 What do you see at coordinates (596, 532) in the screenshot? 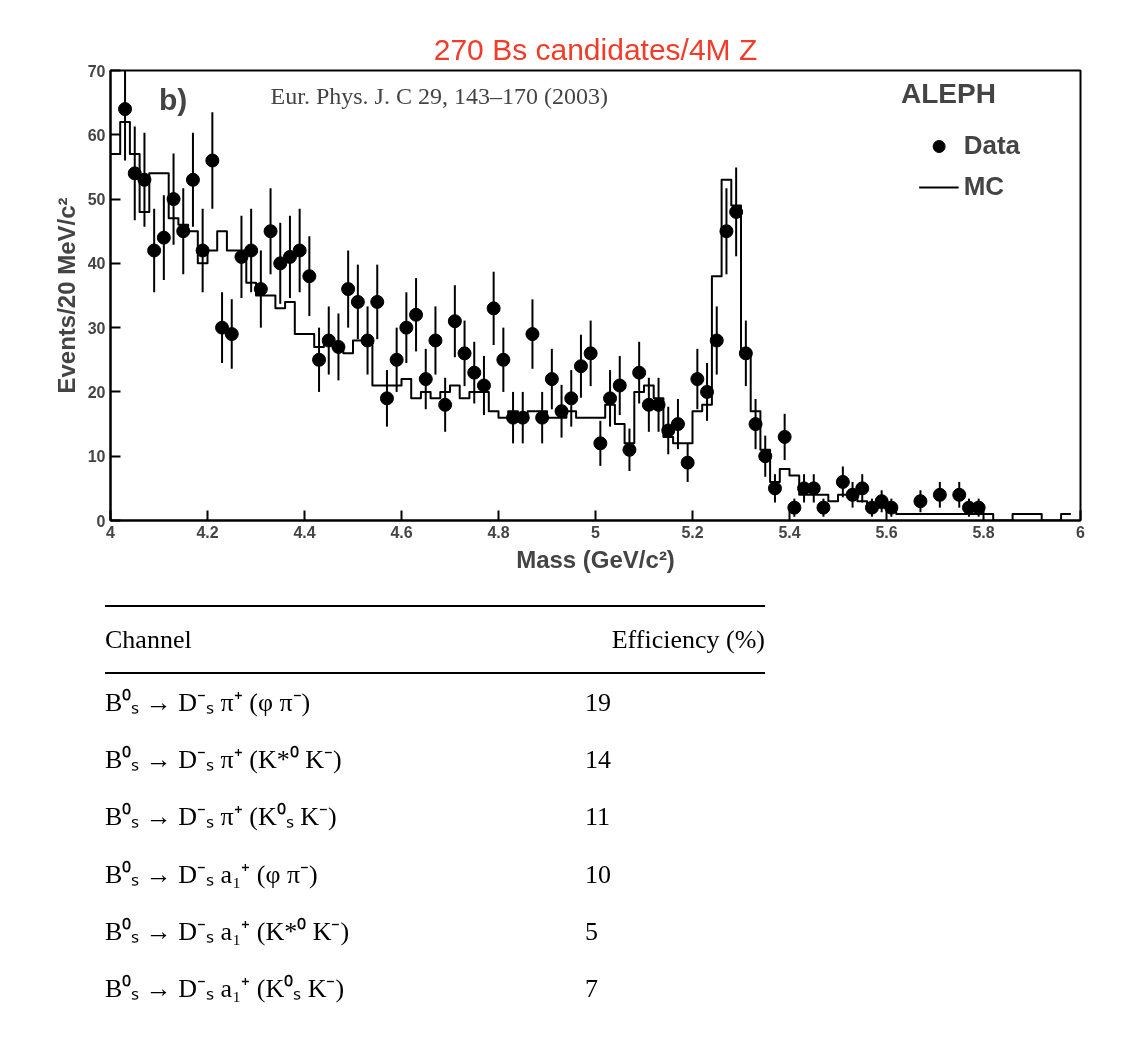
I see `x-tick-label: 5` at bounding box center [596, 532].